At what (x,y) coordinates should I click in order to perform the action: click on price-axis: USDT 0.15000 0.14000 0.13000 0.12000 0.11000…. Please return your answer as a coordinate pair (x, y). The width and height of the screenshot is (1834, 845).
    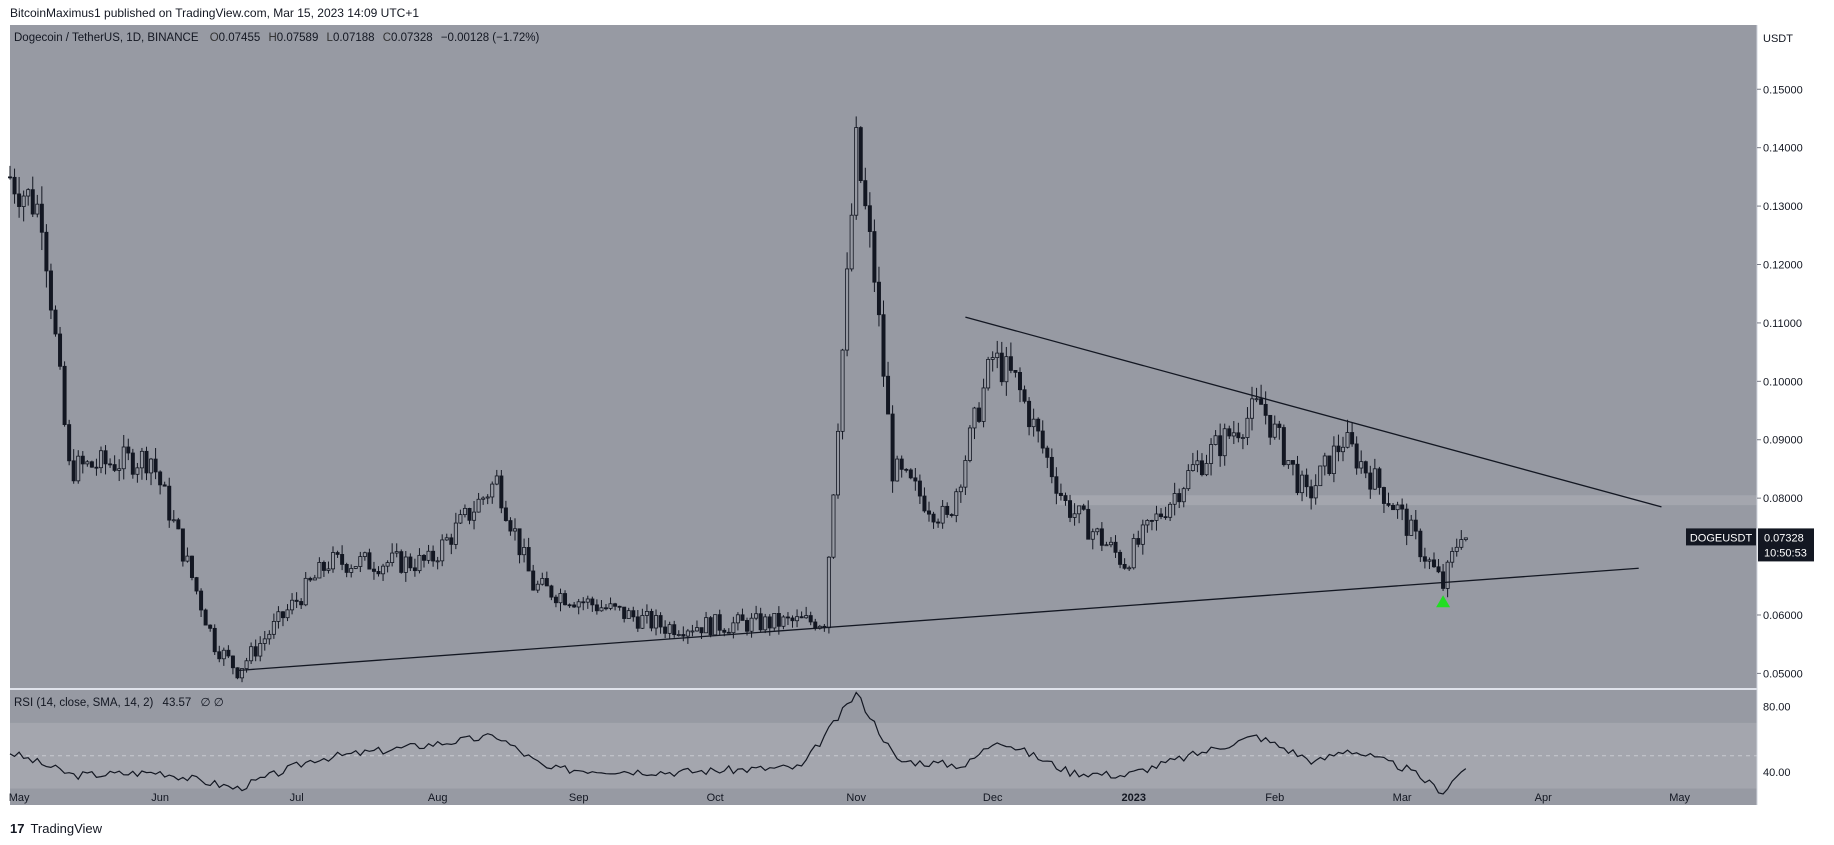
    Looking at the image, I should click on (1760, 415).